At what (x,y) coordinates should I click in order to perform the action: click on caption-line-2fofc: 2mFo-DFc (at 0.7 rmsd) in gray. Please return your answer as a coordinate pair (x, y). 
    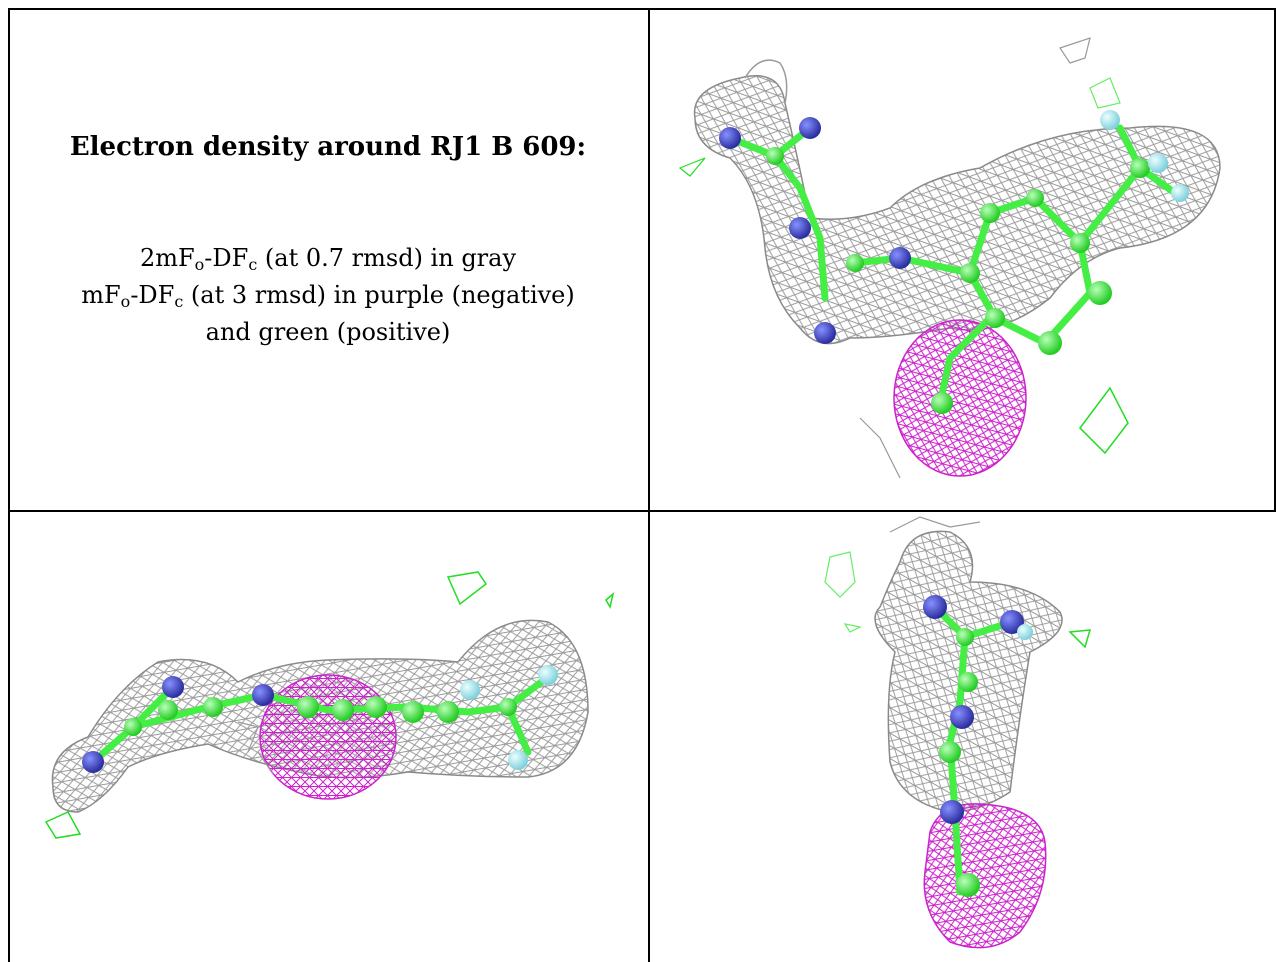
    Looking at the image, I should click on (328, 259).